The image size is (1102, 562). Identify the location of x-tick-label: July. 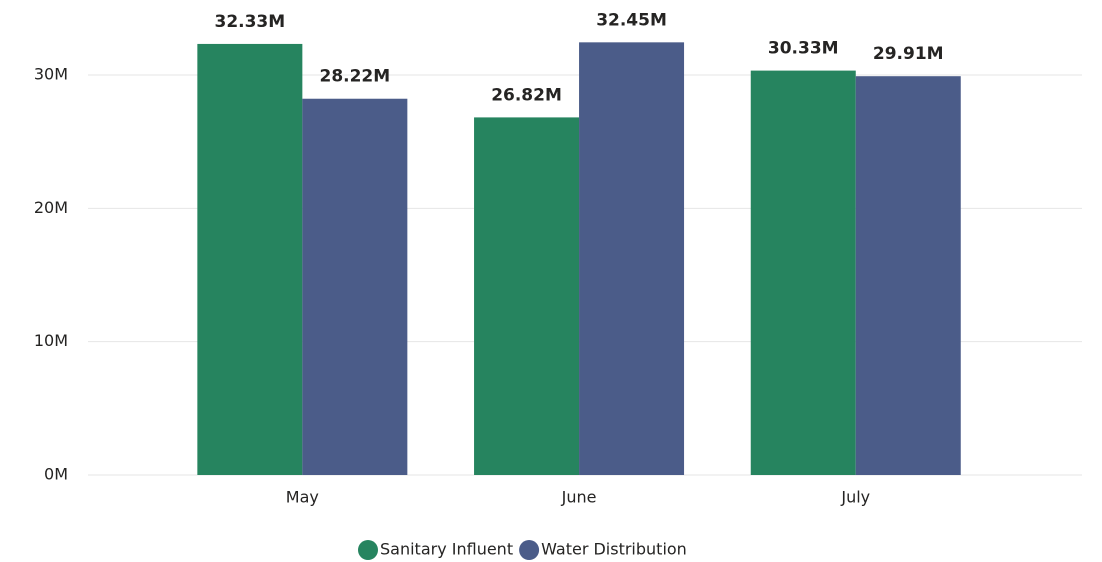
(855, 497).